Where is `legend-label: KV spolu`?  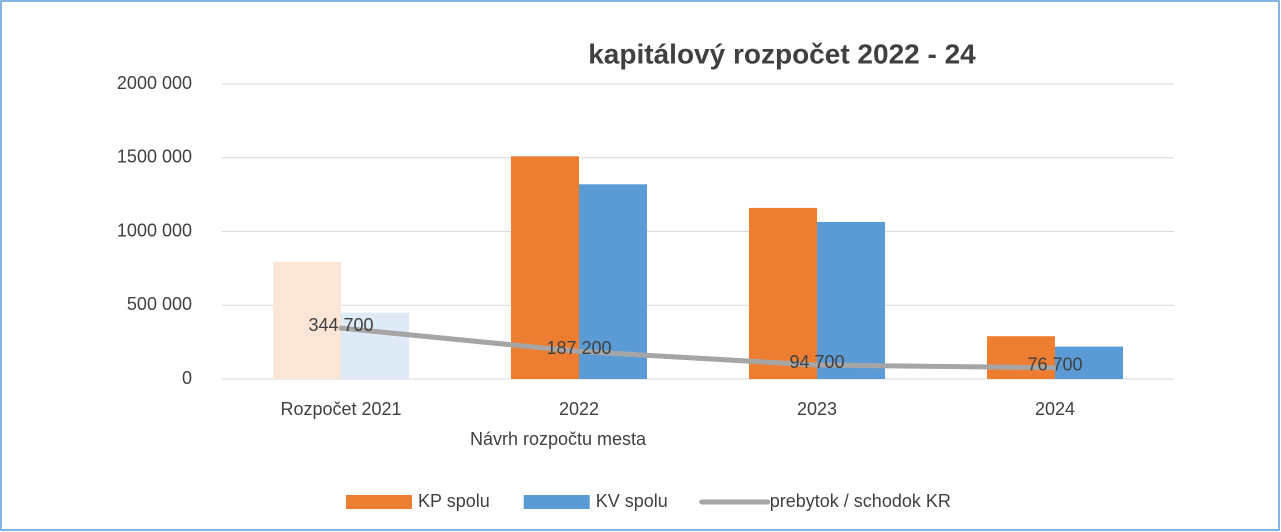
legend-label: KV spolu is located at coordinates (632, 501).